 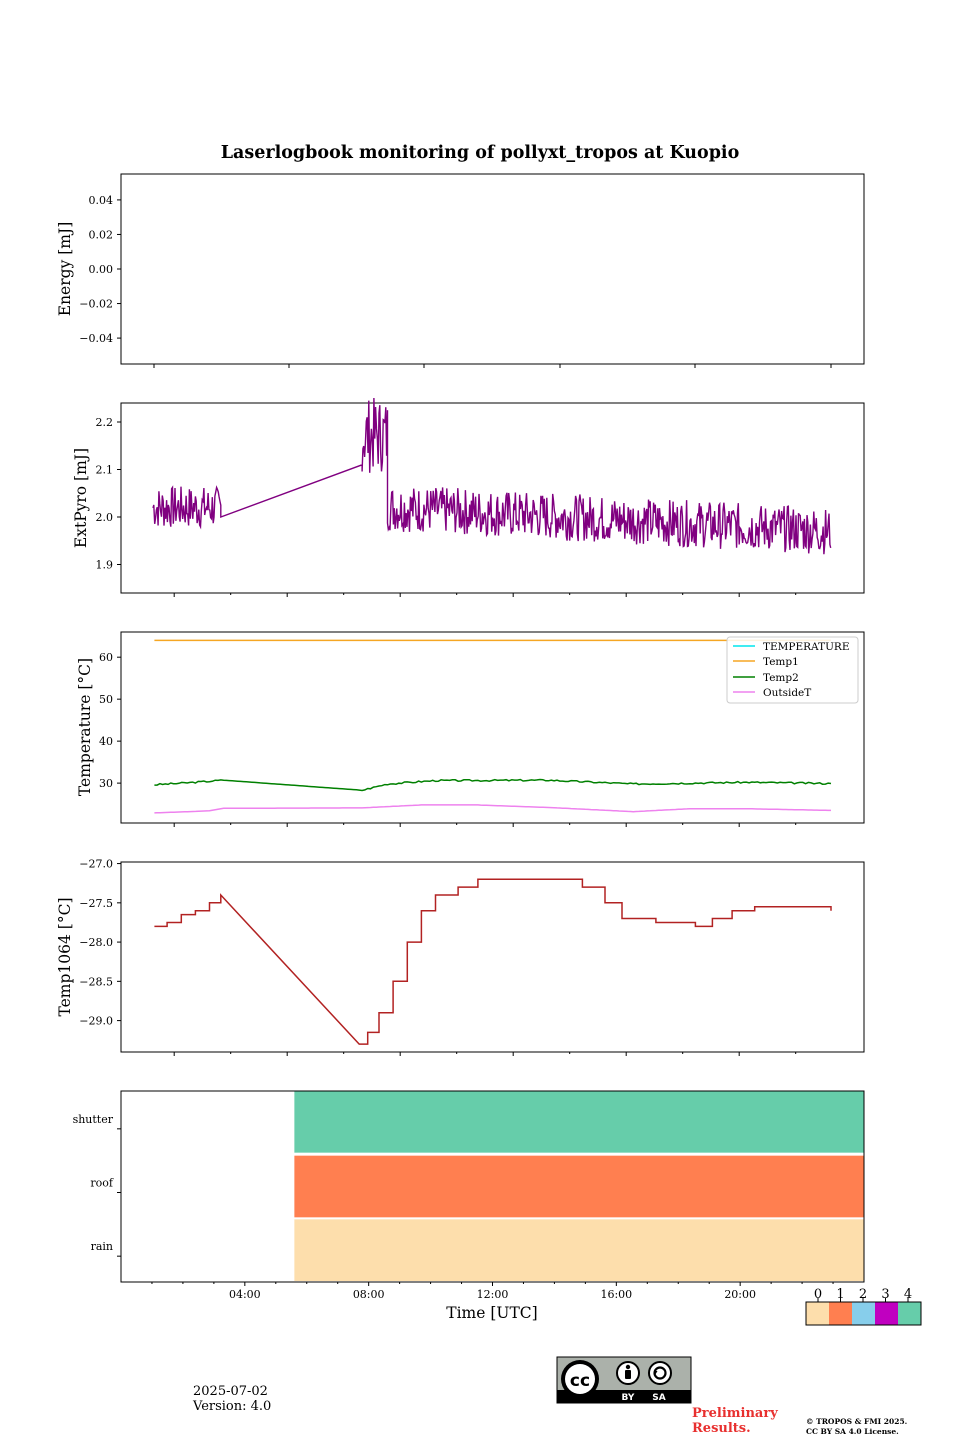 I want to click on y-tick-label: 50, so click(x=106, y=699).